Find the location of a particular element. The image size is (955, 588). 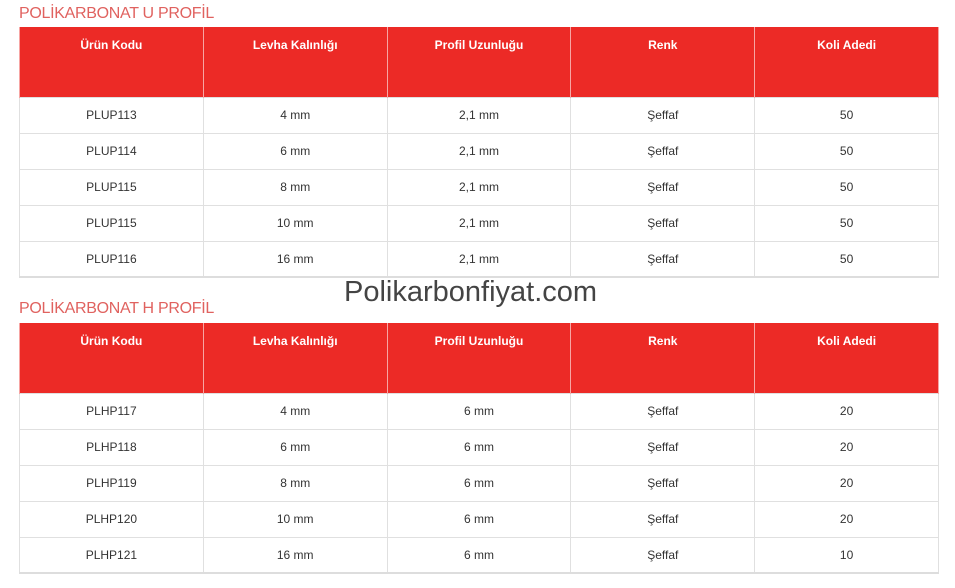

table-row: PLHP119 8 mm 6 mm Şeffaf 20 is located at coordinates (479, 483).